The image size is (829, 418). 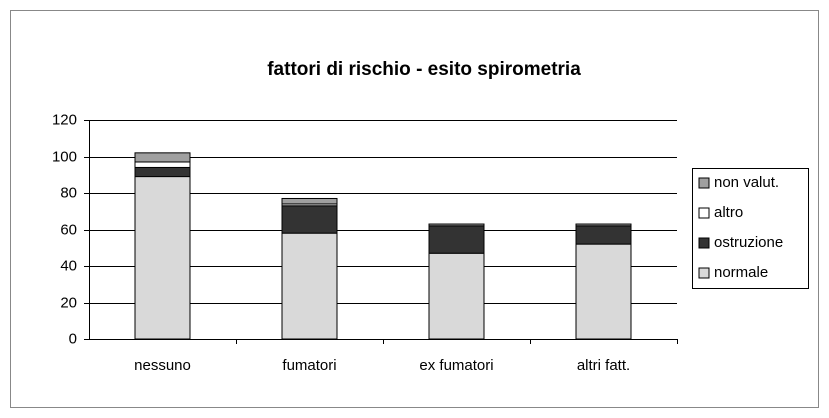 I want to click on x-tick-label: fumatori, so click(x=309, y=365).